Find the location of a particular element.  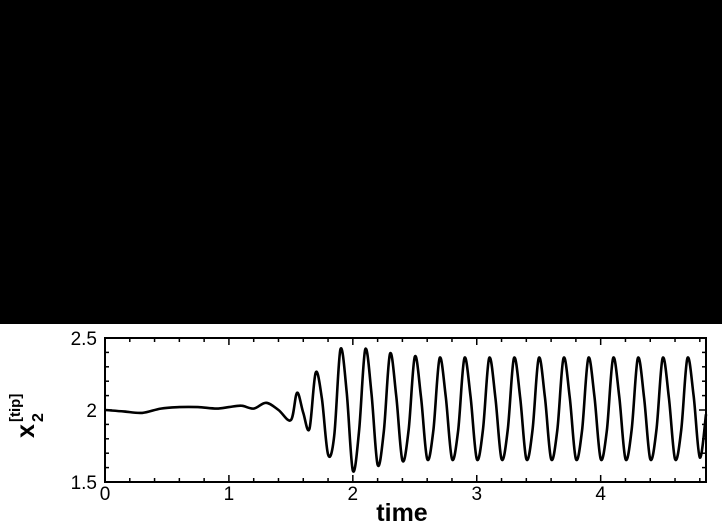

y-tick-labels: 1.5 2 2.5 is located at coordinates (84, 411).